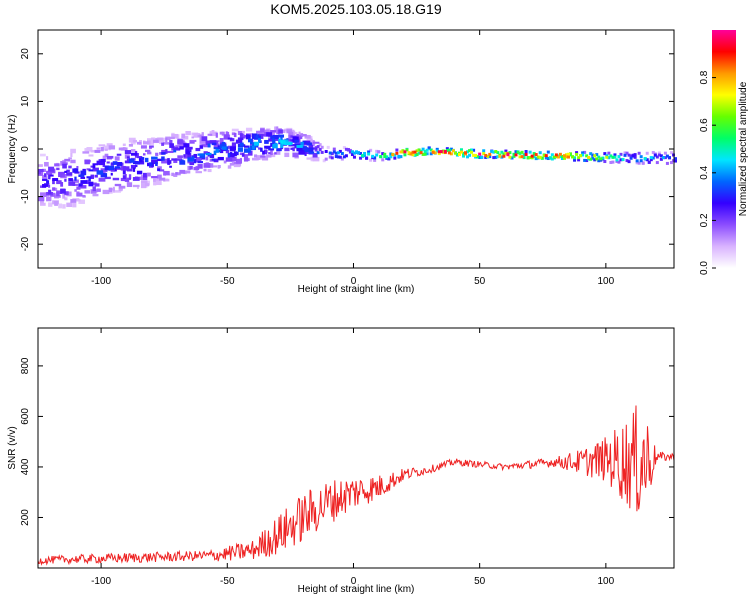 Image resolution: width=750 pixels, height=600 pixels. What do you see at coordinates (25, 416) in the screenshot?
I see `y-tick-label: 600` at bounding box center [25, 416].